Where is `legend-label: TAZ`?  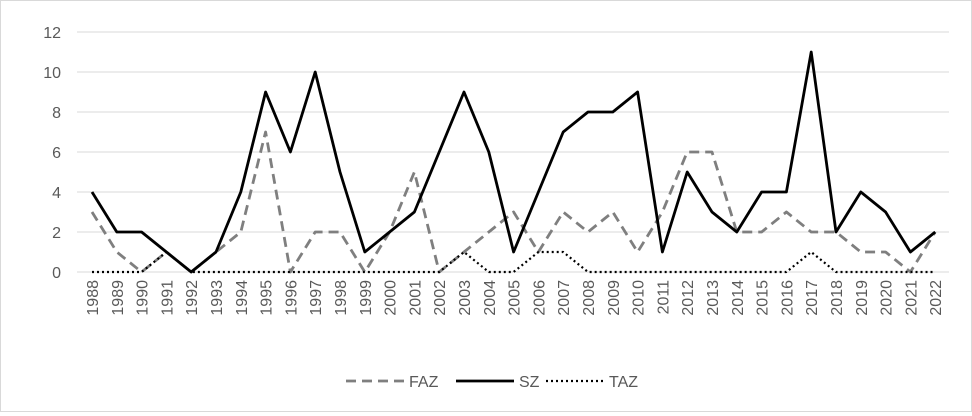
legend-label: TAZ is located at coordinates (623, 382).